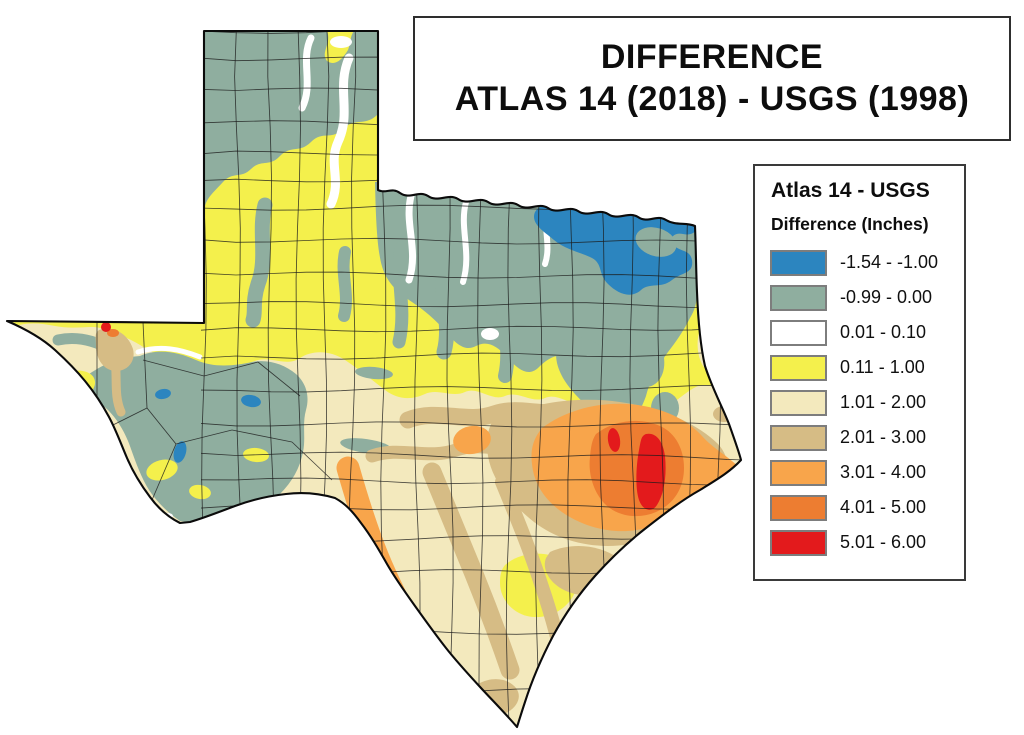  I want to click on legend-item: 4.01 - 5.00, so click(867, 507).